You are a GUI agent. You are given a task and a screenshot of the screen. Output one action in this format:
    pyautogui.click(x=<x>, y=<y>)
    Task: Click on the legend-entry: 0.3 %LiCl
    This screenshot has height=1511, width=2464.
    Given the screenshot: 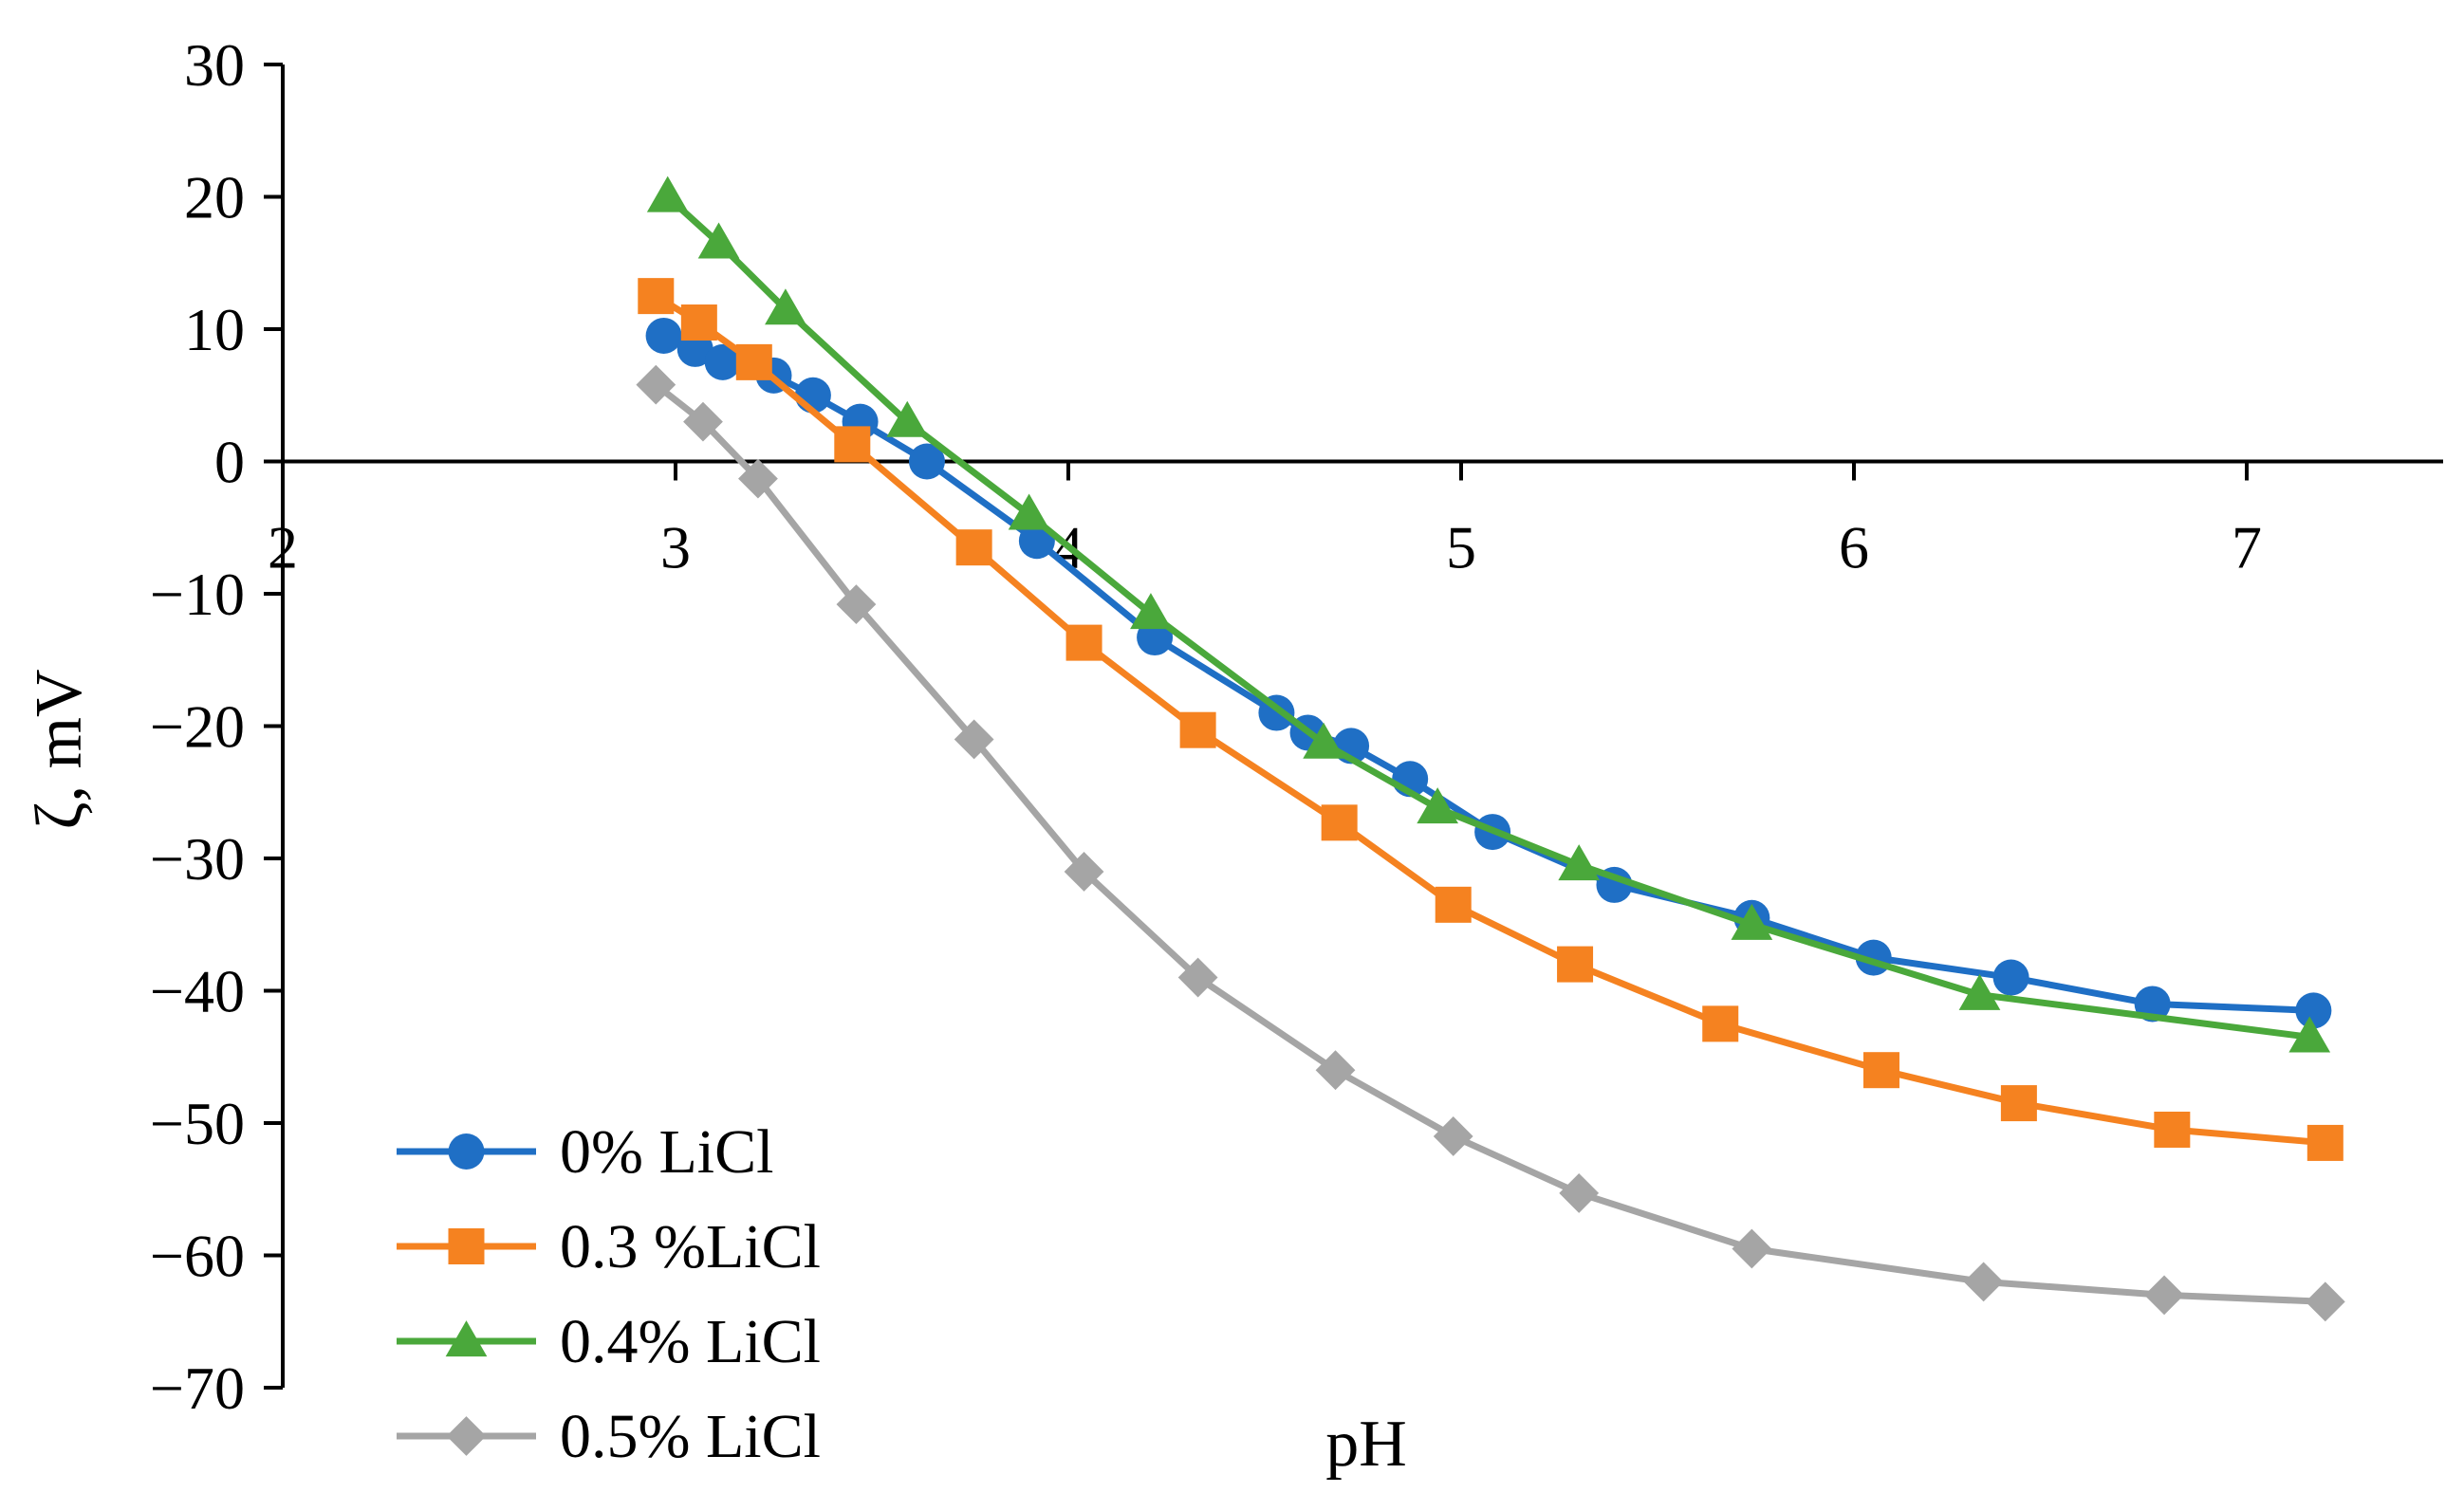 What is the action you would take?
    pyautogui.click(x=609, y=1246)
    